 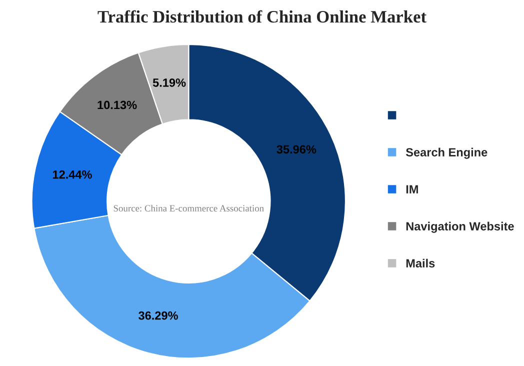 What do you see at coordinates (189, 208) in the screenshot?
I see `source-note: Source: China E-commerce Association` at bounding box center [189, 208].